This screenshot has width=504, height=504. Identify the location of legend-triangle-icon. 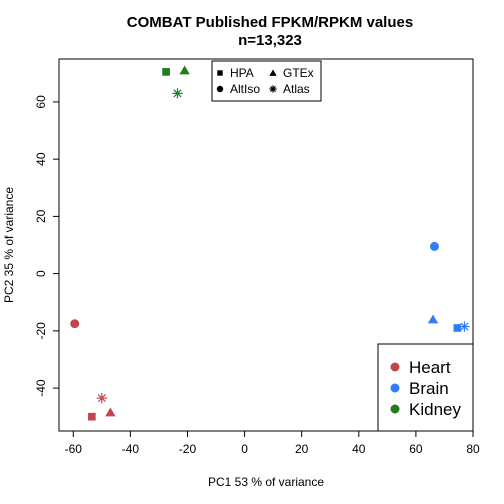
(273, 72).